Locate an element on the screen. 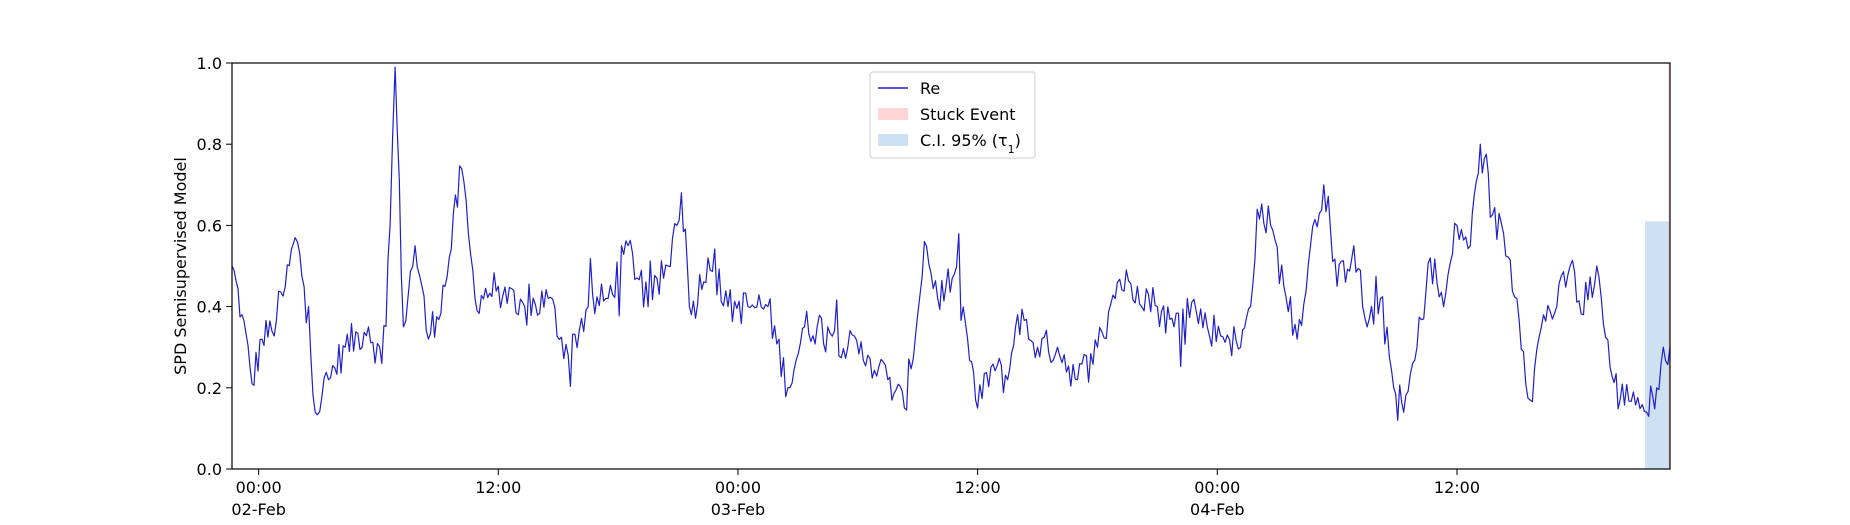  y-tick-label-4: 0.8 is located at coordinates (209, 144).